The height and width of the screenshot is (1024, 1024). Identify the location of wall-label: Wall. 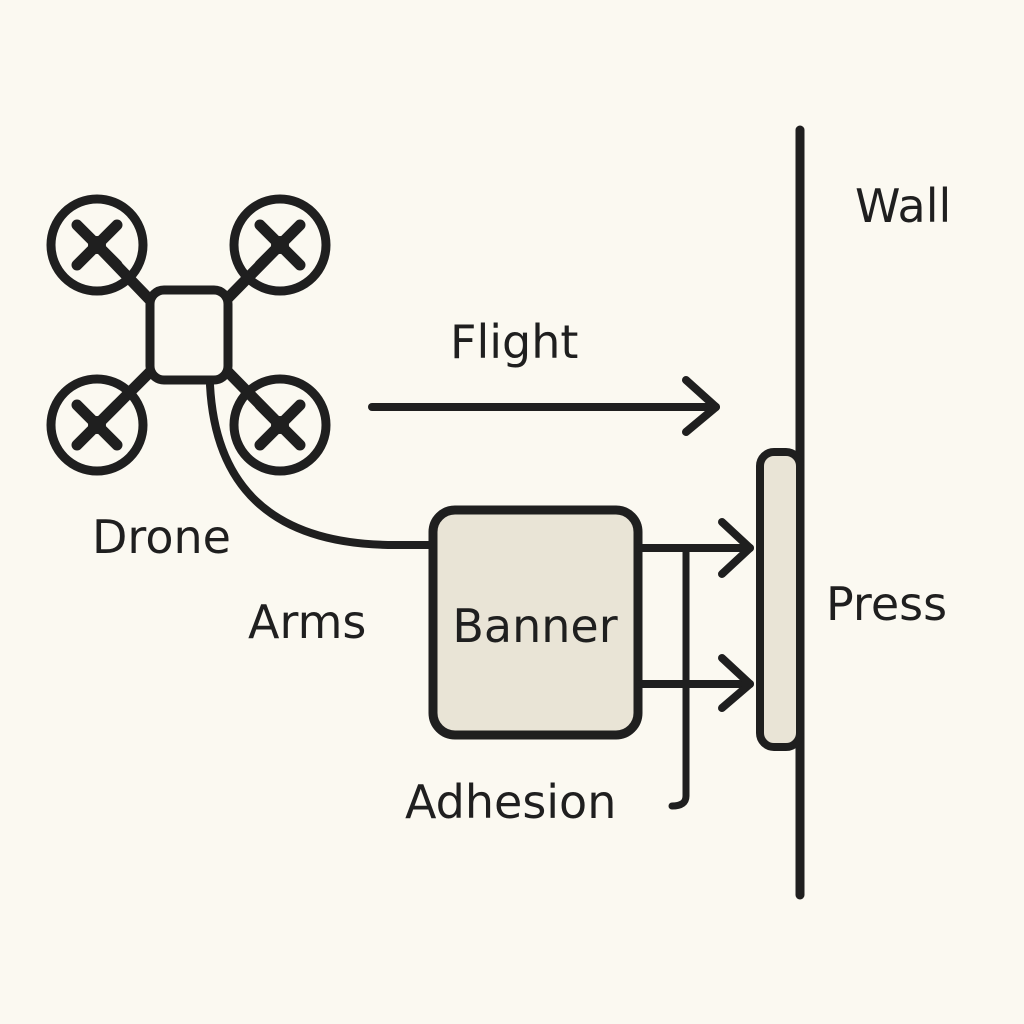
(903, 206).